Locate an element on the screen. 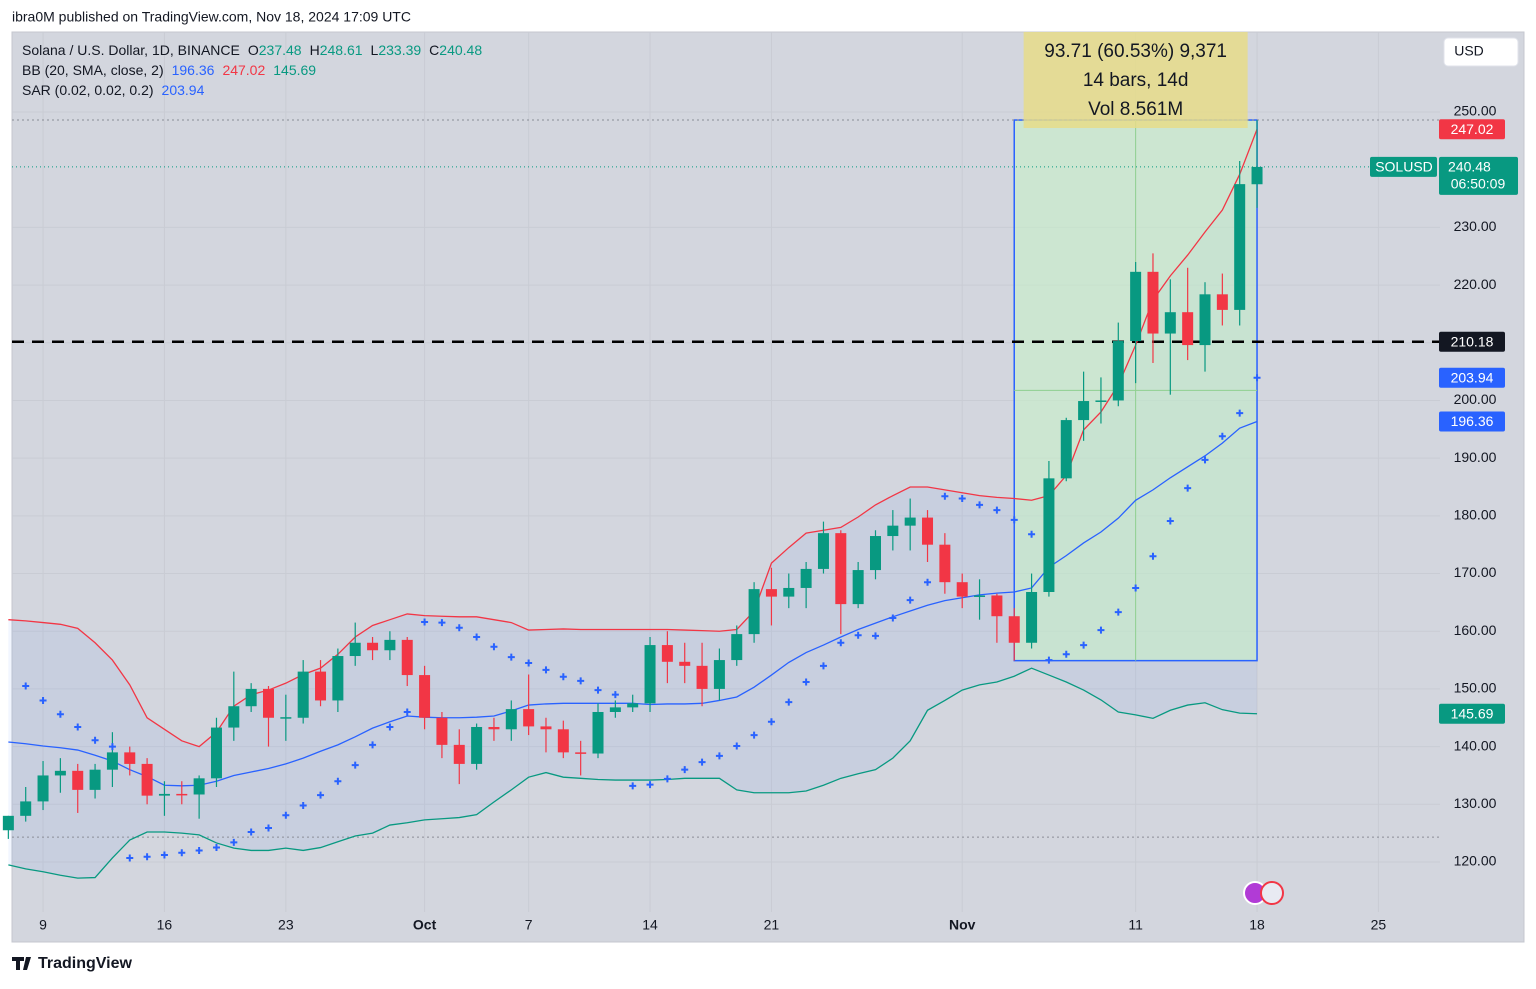 This screenshot has width=1536, height=989. level-badge is located at coordinates (1472, 341).